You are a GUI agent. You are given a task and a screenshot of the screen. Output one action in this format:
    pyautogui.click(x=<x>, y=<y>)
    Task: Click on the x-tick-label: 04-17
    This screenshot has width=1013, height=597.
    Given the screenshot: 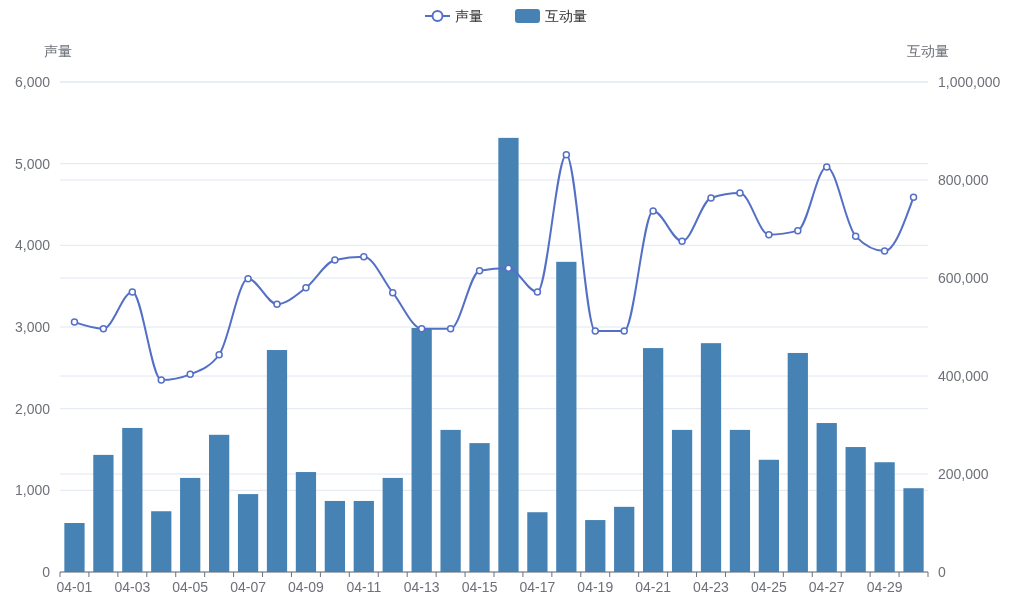 What is the action you would take?
    pyautogui.click(x=537, y=587)
    